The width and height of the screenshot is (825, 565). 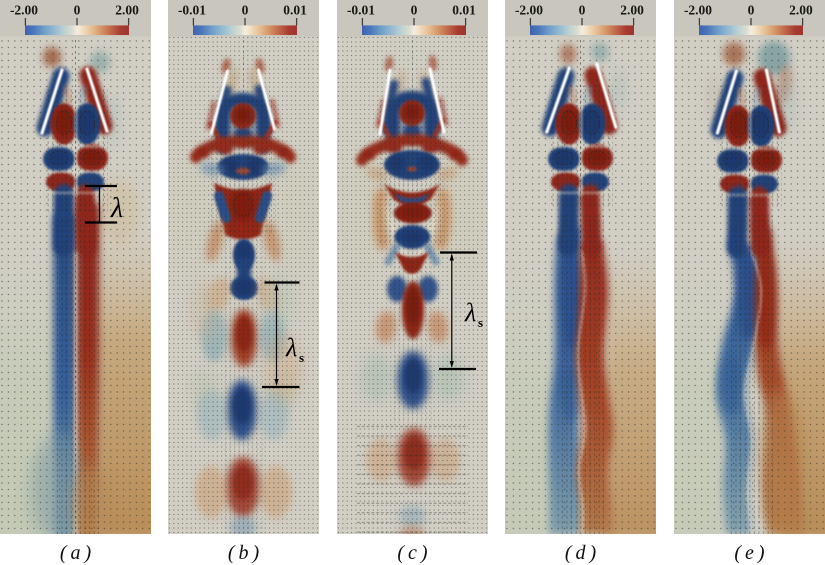 What do you see at coordinates (749, 553) in the screenshot?
I see `svg-text: ( e )` at bounding box center [749, 553].